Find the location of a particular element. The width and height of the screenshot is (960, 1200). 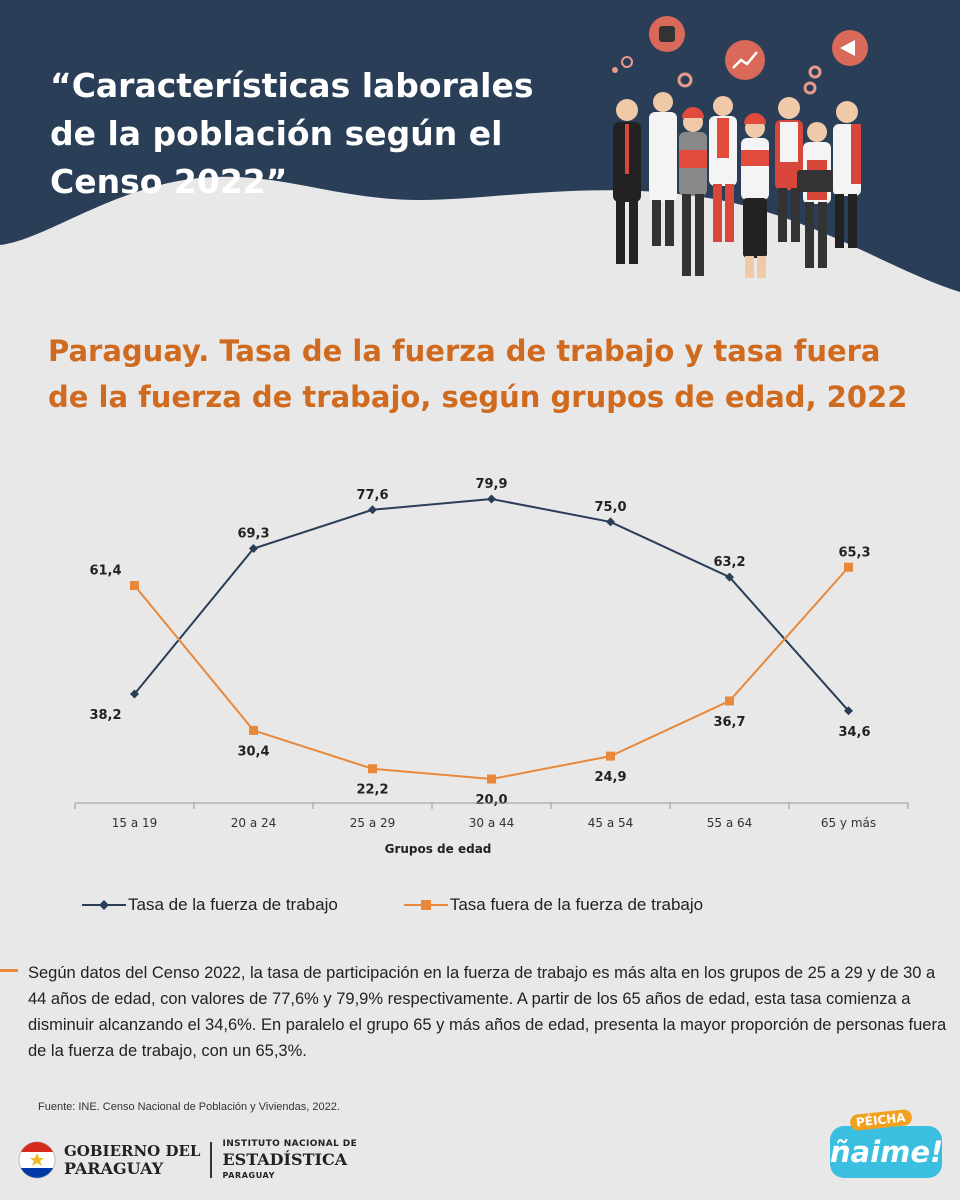

data-label-series2-5: 36,7 is located at coordinates (729, 722).